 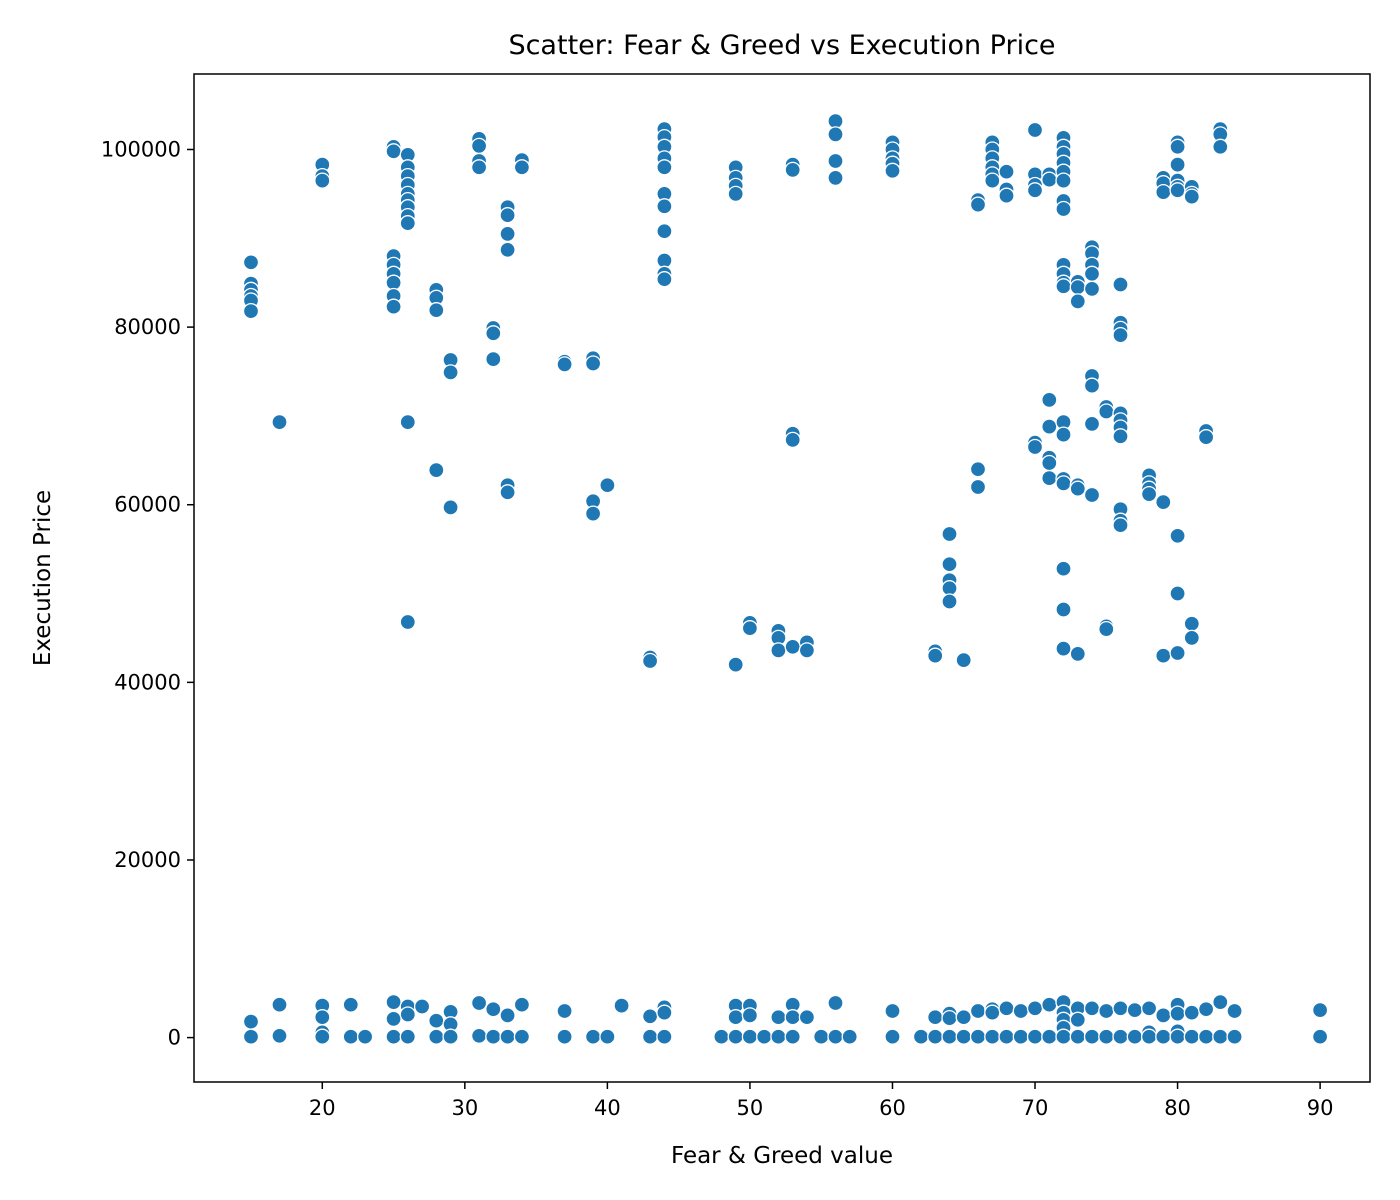 I want to click on x-tick-label: 50, so click(x=750, y=1108).